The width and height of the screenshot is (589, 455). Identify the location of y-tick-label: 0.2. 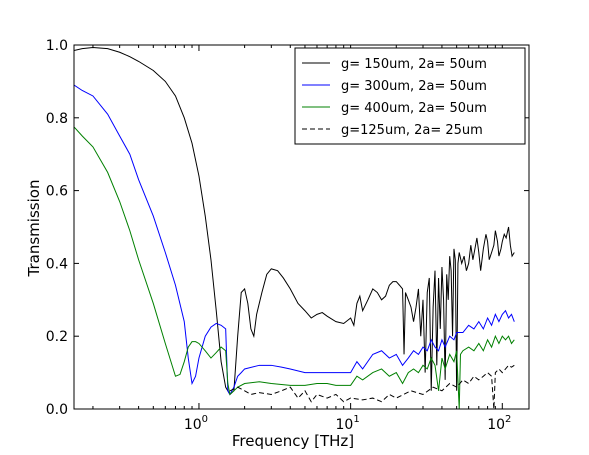
(57, 337).